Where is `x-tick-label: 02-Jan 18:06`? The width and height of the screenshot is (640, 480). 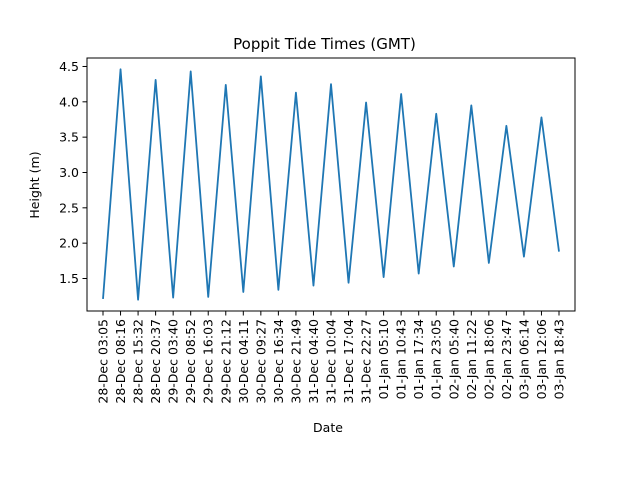
x-tick-label: 02-Jan 18:06 is located at coordinates (488, 359).